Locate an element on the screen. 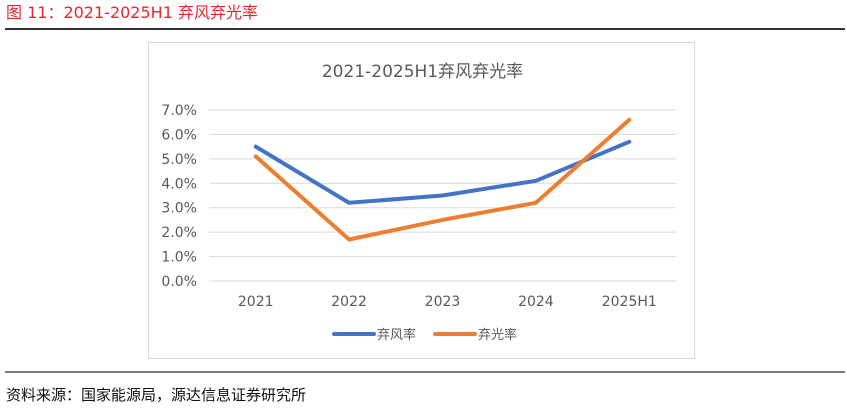 Image resolution: width=847 pixels, height=412 pixels. y-tick-label: 2.0% is located at coordinates (179, 233).